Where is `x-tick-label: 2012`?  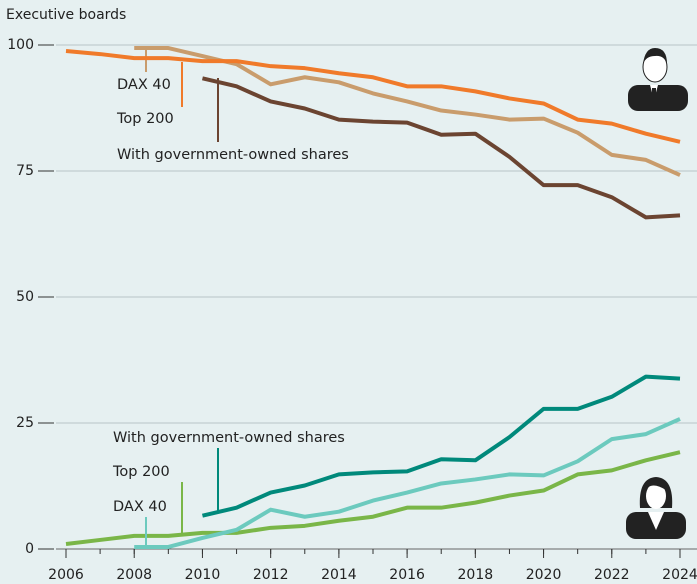
x-tick-label: 2012 is located at coordinates (271, 575).